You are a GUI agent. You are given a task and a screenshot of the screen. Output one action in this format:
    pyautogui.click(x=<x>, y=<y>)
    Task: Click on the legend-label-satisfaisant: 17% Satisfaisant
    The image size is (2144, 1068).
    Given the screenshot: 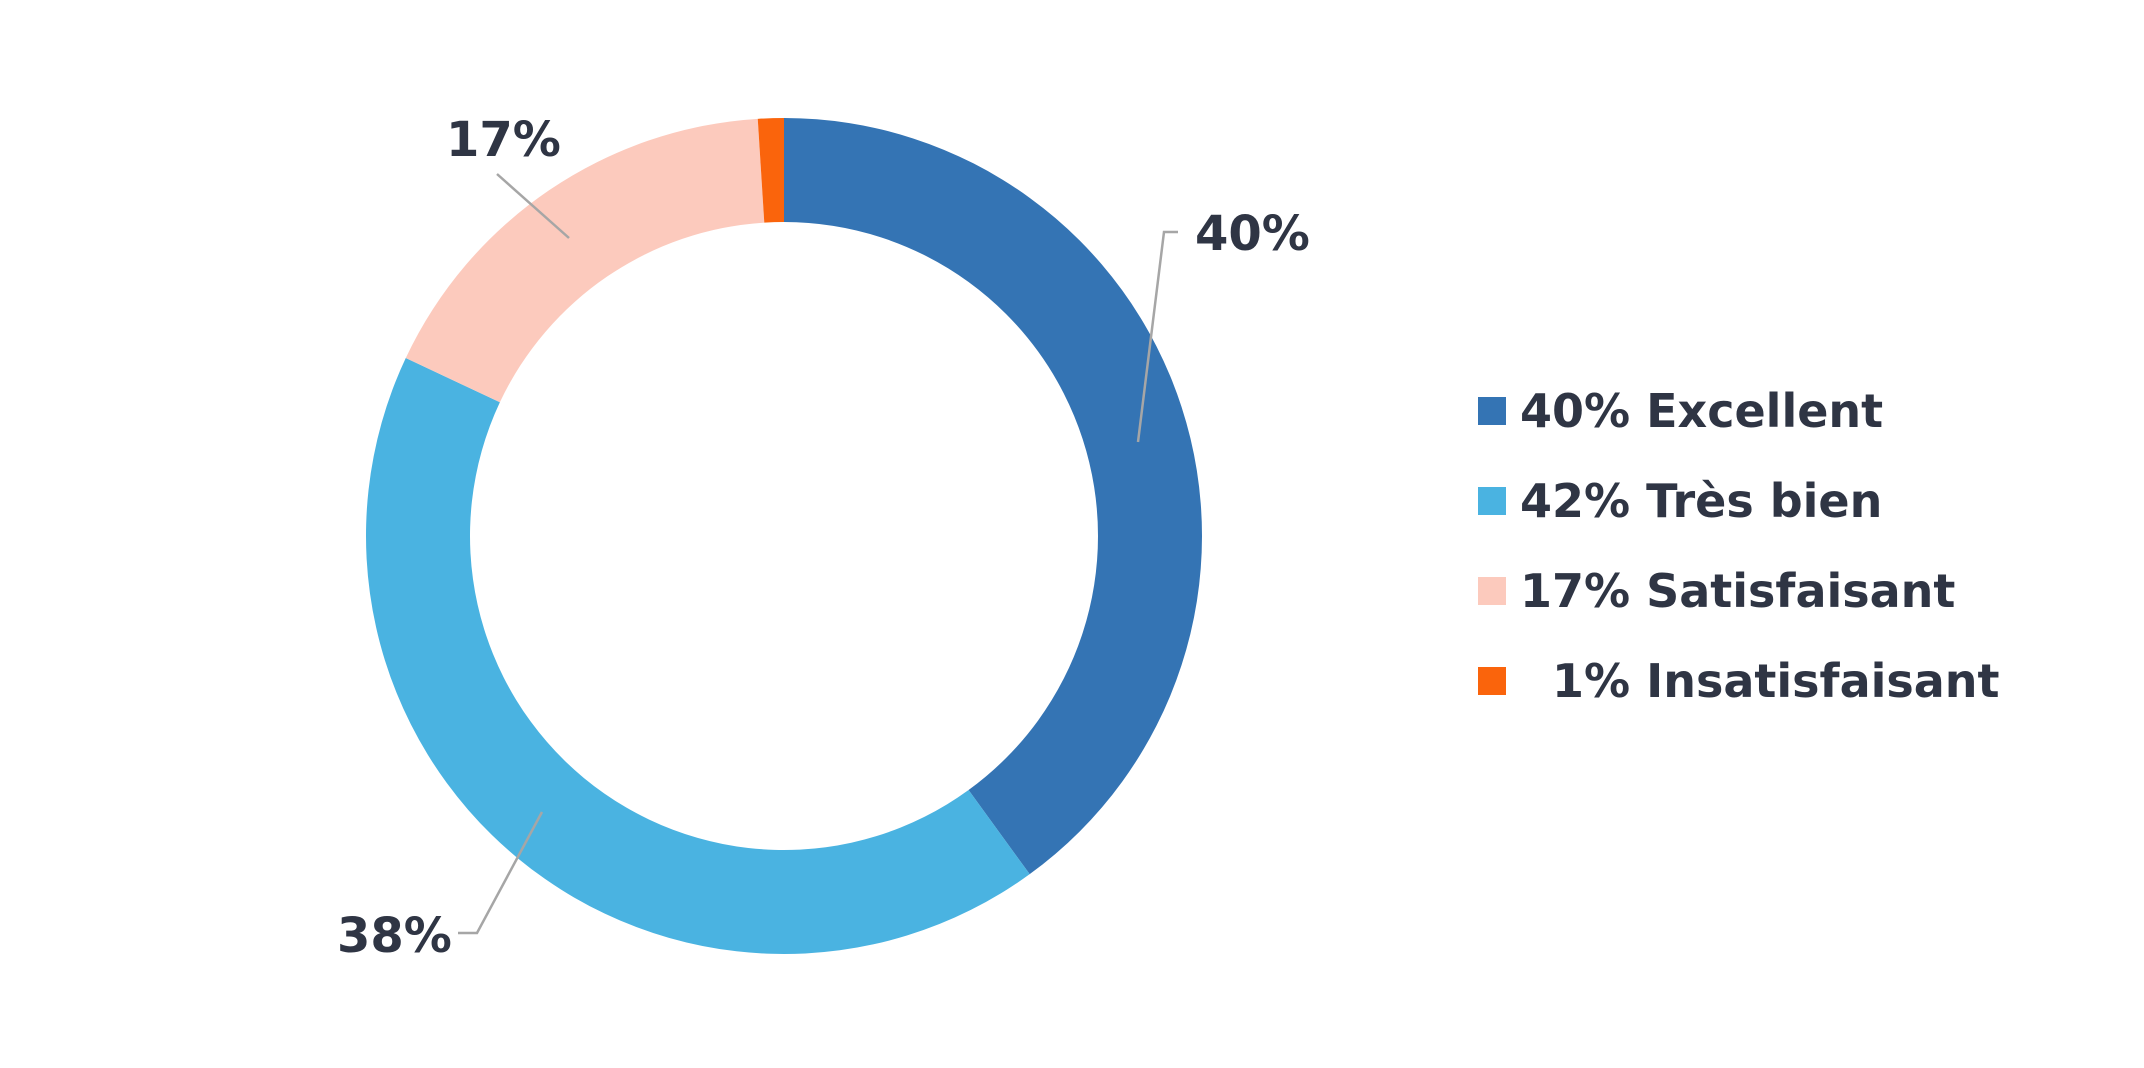 What is the action you would take?
    pyautogui.click(x=1738, y=591)
    